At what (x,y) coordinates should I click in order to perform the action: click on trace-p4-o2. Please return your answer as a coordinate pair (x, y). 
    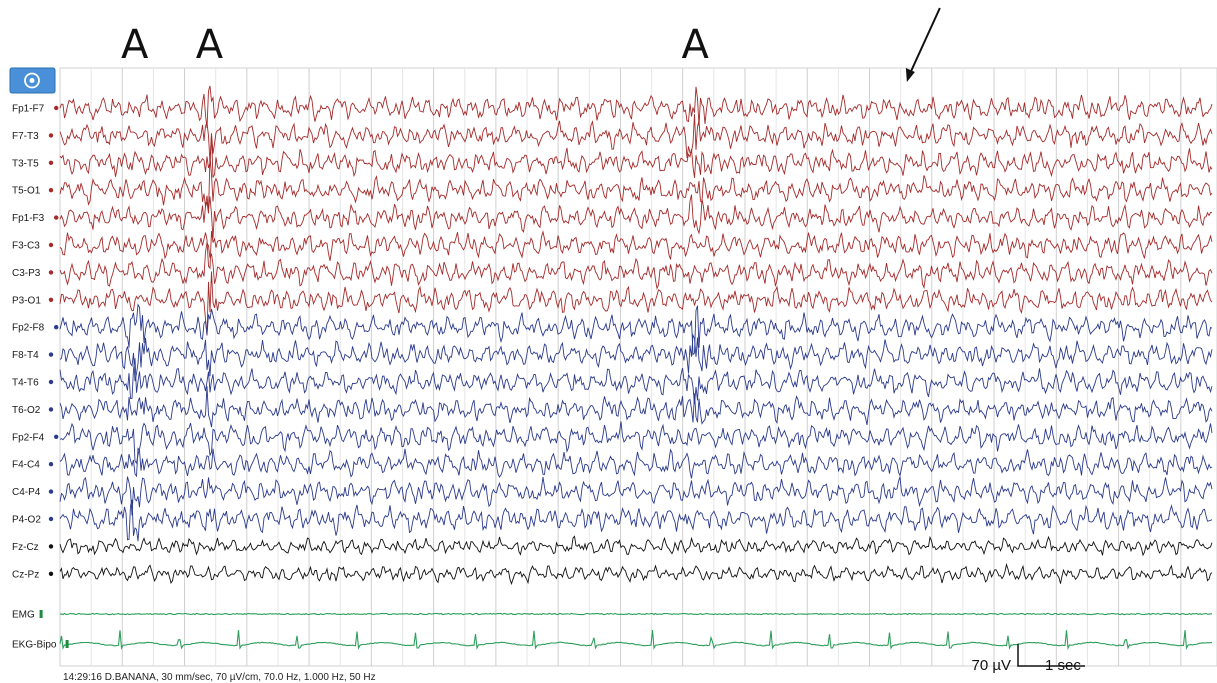
    Looking at the image, I should click on (636, 520).